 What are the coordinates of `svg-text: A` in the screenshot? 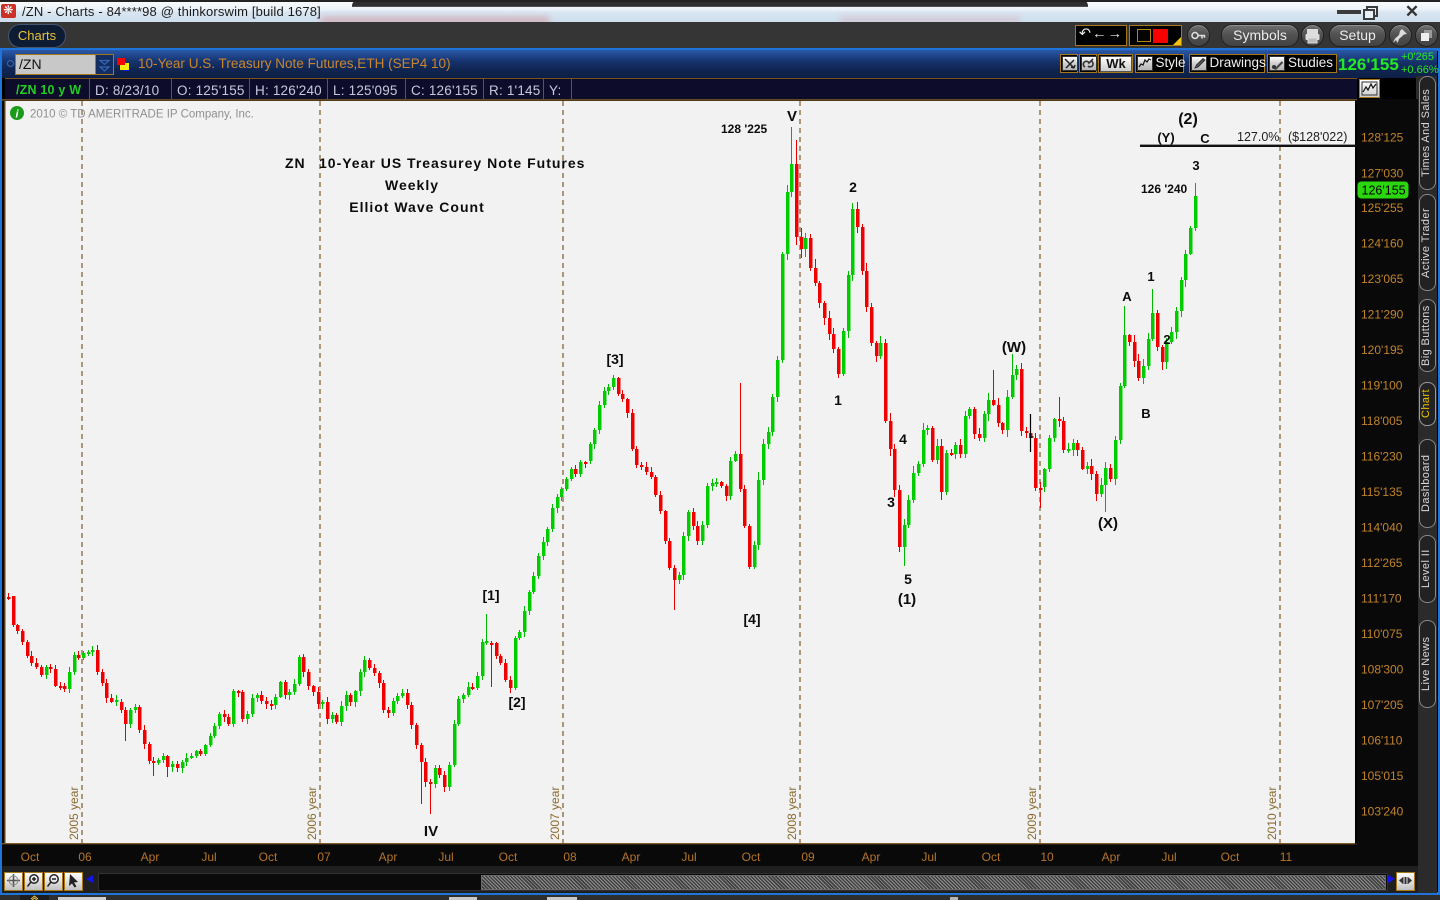 It's located at (1127, 296).